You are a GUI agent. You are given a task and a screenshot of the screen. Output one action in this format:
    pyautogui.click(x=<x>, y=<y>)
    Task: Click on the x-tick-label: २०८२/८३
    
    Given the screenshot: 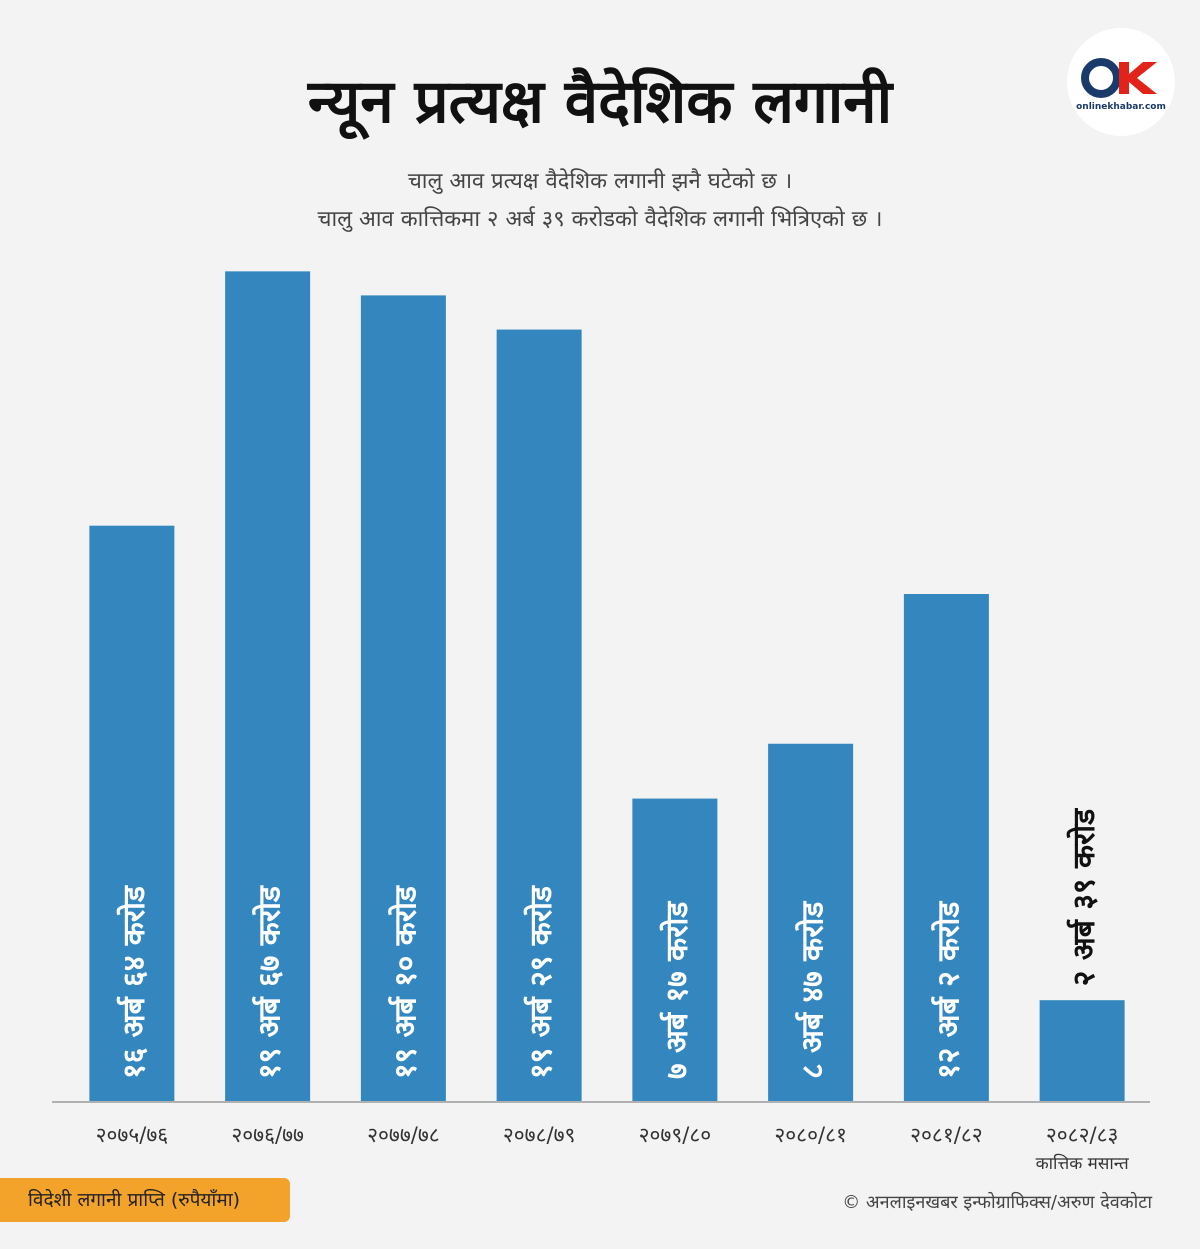 What is the action you would take?
    pyautogui.click(x=1082, y=1135)
    